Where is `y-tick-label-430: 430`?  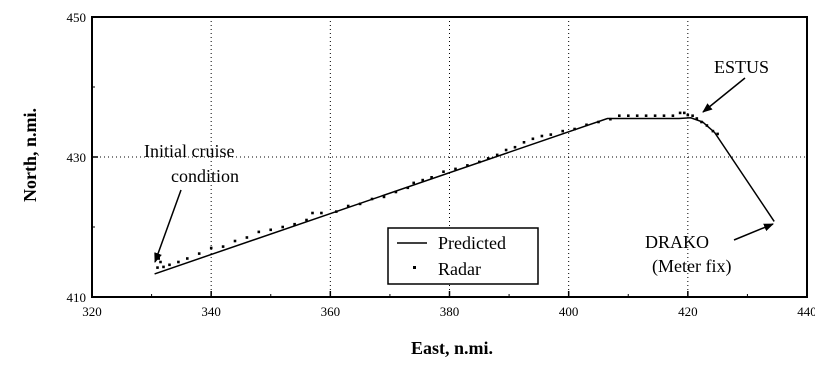
y-tick-label-430: 430 is located at coordinates (77, 157).